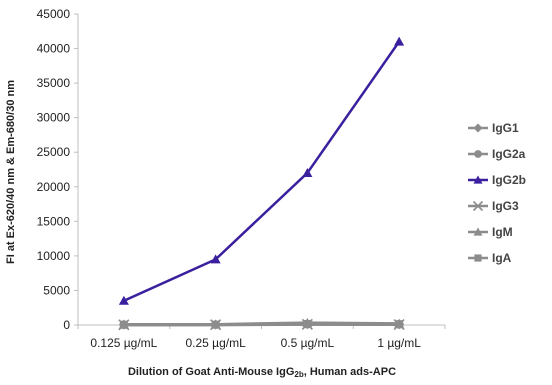  I want to click on x-axis-title-tail: , Human ads-APC, so click(350, 372).